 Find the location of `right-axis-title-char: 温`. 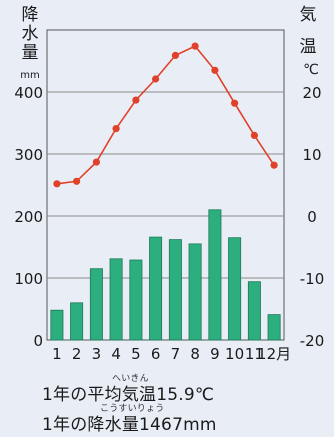

right-axis-title-char: 温 is located at coordinates (308, 47).